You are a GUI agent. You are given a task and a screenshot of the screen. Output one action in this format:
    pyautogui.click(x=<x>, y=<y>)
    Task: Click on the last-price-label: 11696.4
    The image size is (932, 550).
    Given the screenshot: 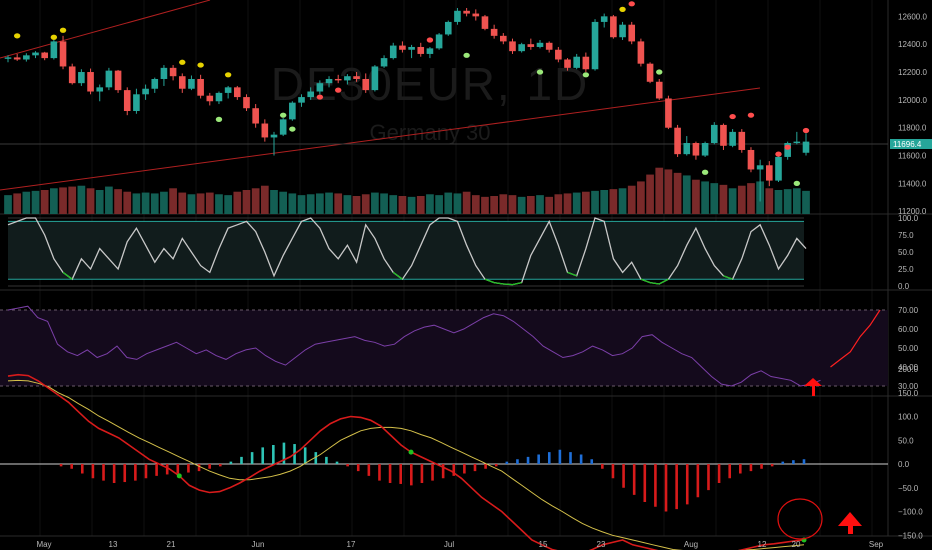 What is the action you would take?
    pyautogui.click(x=907, y=144)
    